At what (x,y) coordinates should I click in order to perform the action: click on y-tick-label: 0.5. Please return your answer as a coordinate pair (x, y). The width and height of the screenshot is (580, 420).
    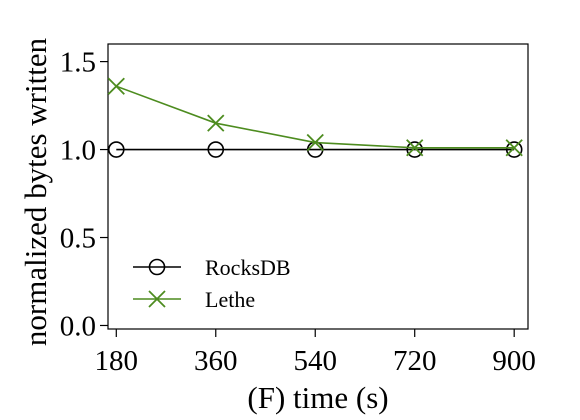
    Looking at the image, I should click on (78, 239).